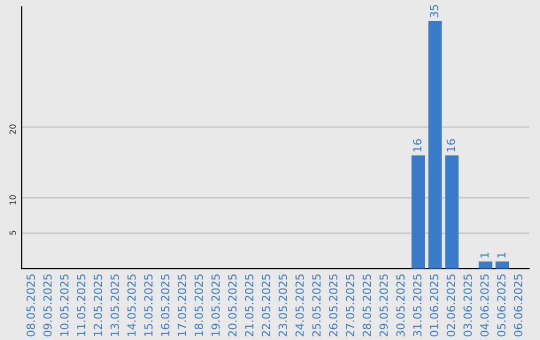  What do you see at coordinates (417, 305) in the screenshot?
I see `x-tick-label: 31.05.2025` at bounding box center [417, 305].